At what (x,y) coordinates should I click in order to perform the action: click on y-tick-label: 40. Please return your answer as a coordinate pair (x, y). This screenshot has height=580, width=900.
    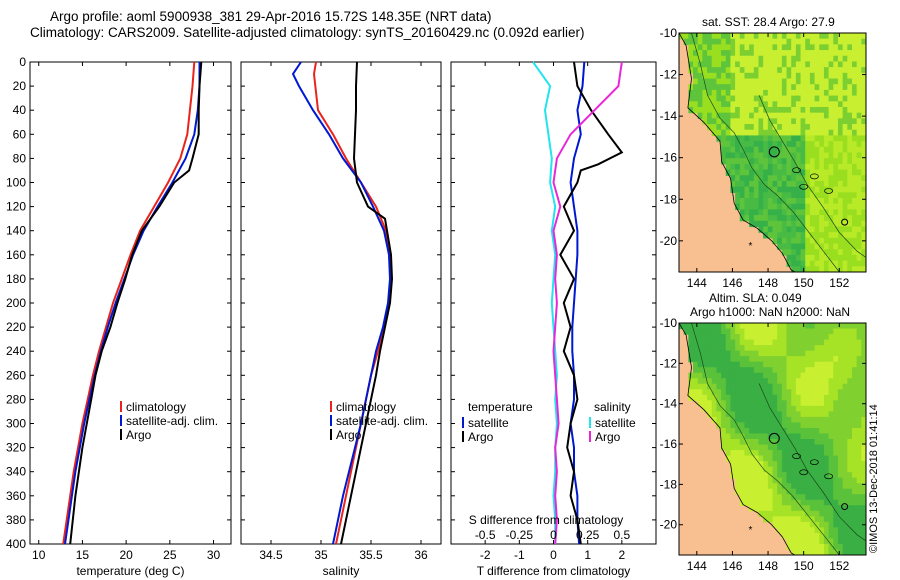
    Looking at the image, I should click on (20, 110).